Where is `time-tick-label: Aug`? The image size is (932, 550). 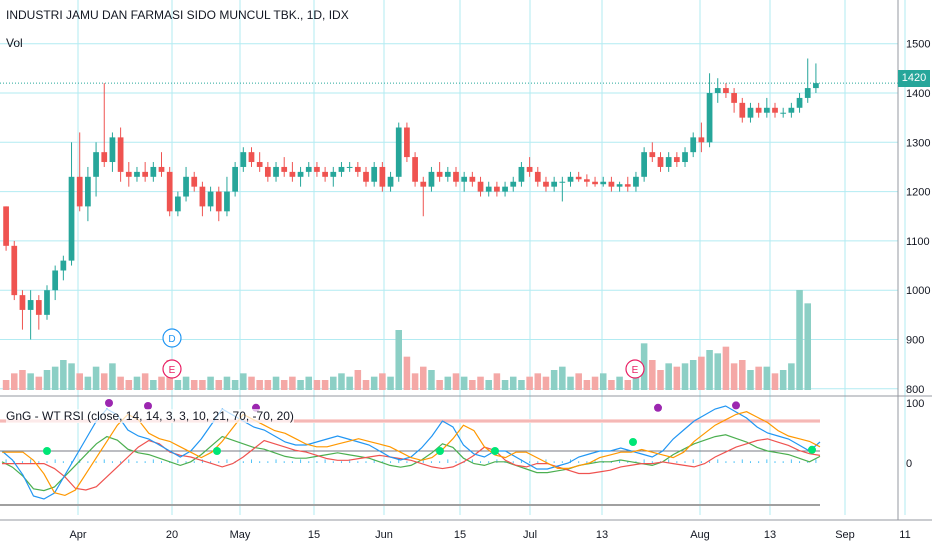
time-tick-label: Aug is located at coordinates (700, 535).